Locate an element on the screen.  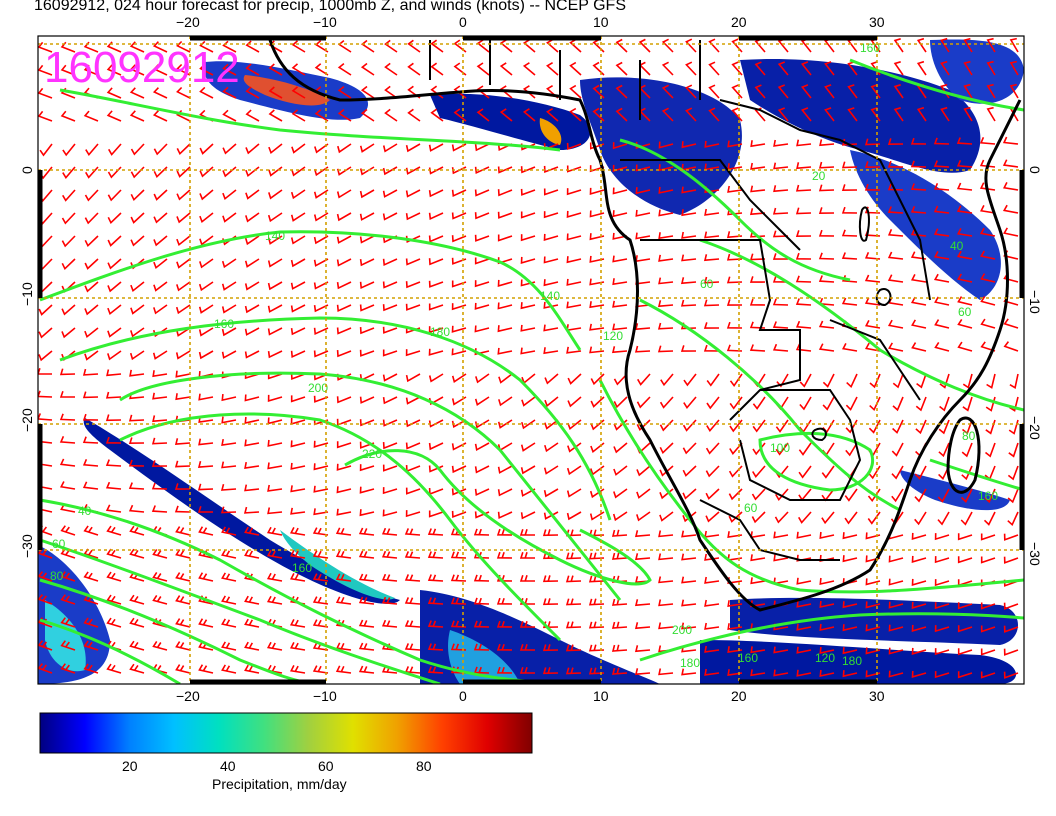
x-tick-label: −20 is located at coordinates (188, 696).